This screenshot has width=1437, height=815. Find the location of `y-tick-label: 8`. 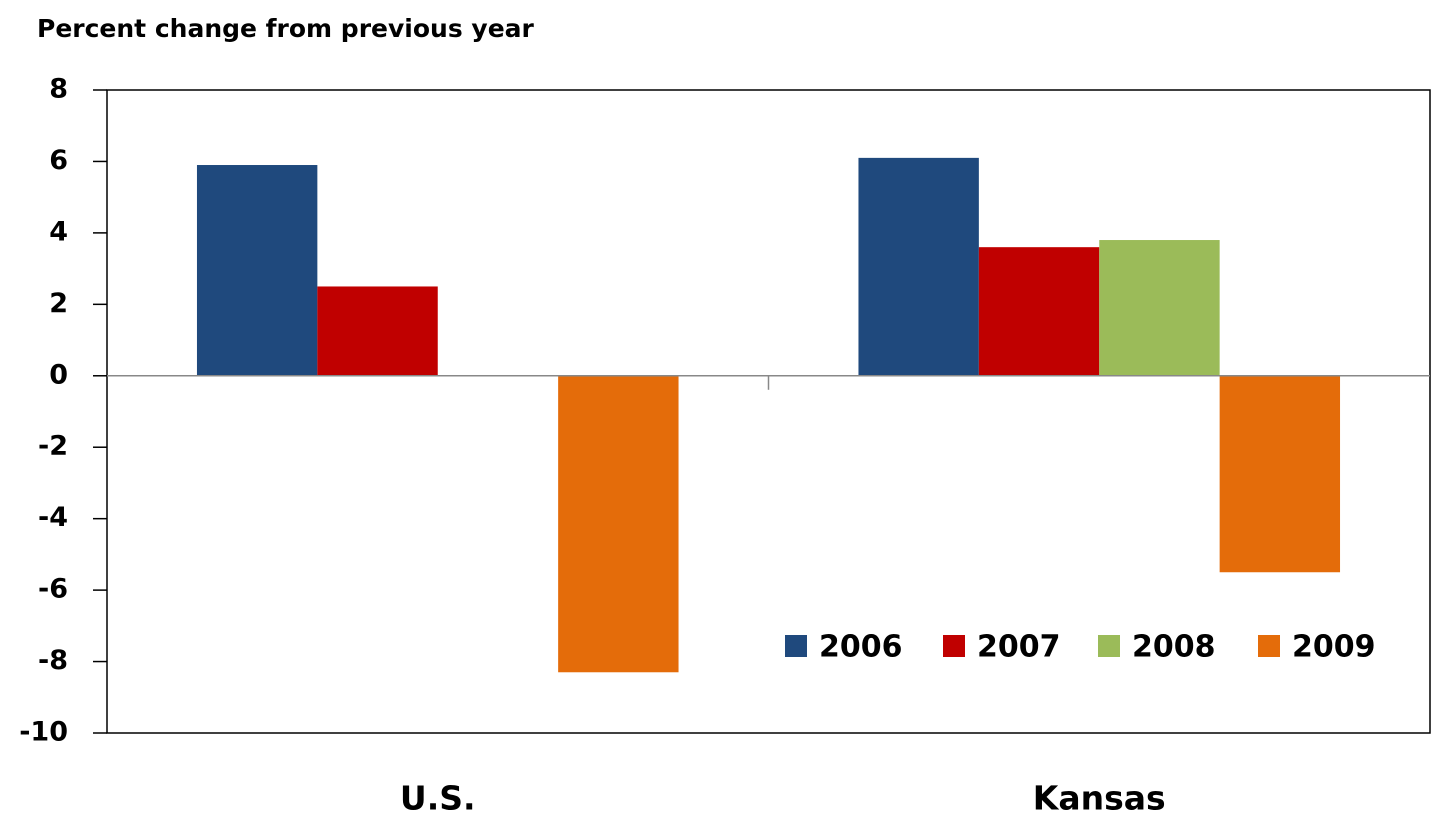

y-tick-label: 8 is located at coordinates (58, 89).